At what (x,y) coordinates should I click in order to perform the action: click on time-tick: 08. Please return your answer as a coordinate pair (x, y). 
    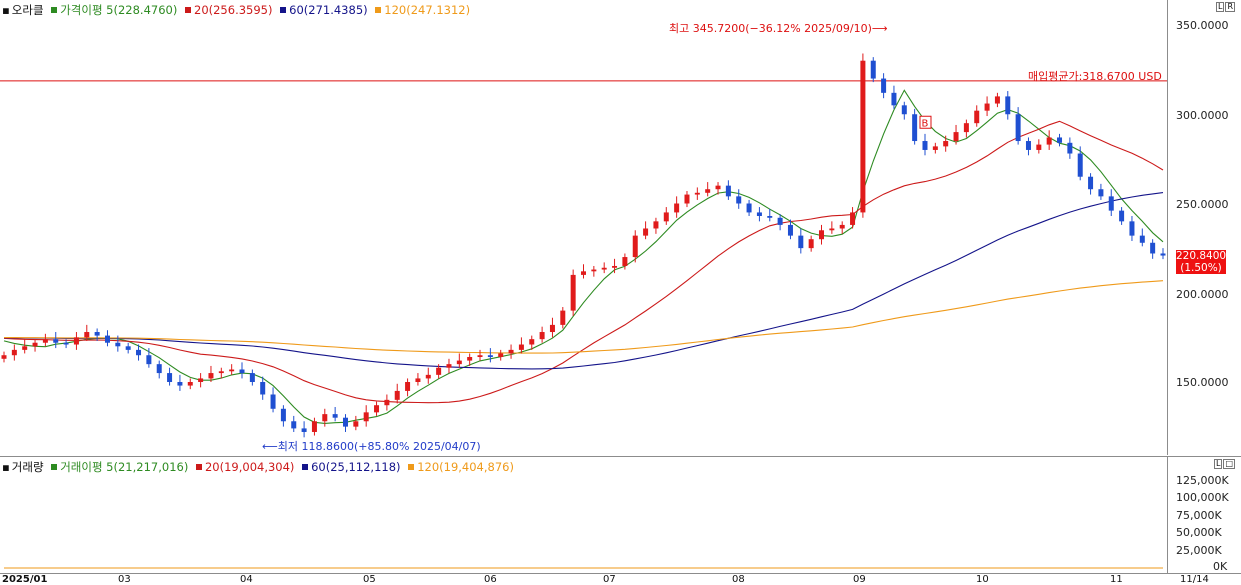
    Looking at the image, I should click on (738, 579).